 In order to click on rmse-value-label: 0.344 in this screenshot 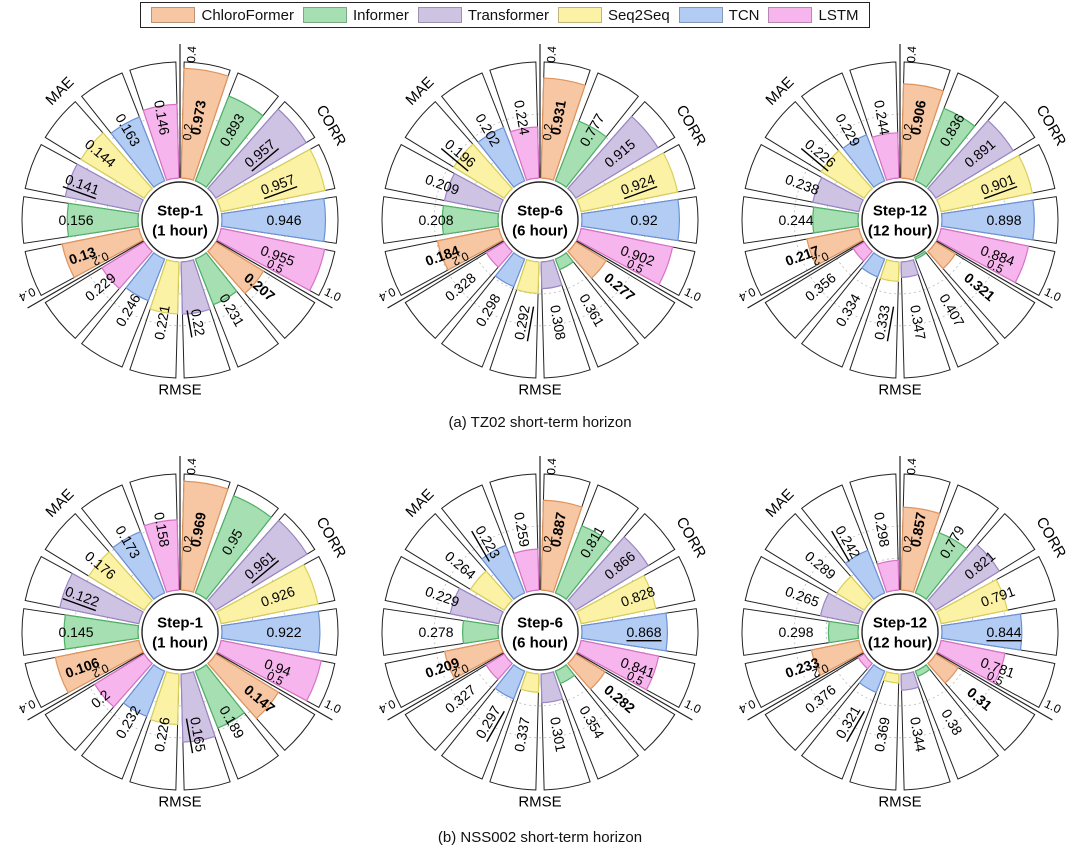, I will do `click(918, 734)`.